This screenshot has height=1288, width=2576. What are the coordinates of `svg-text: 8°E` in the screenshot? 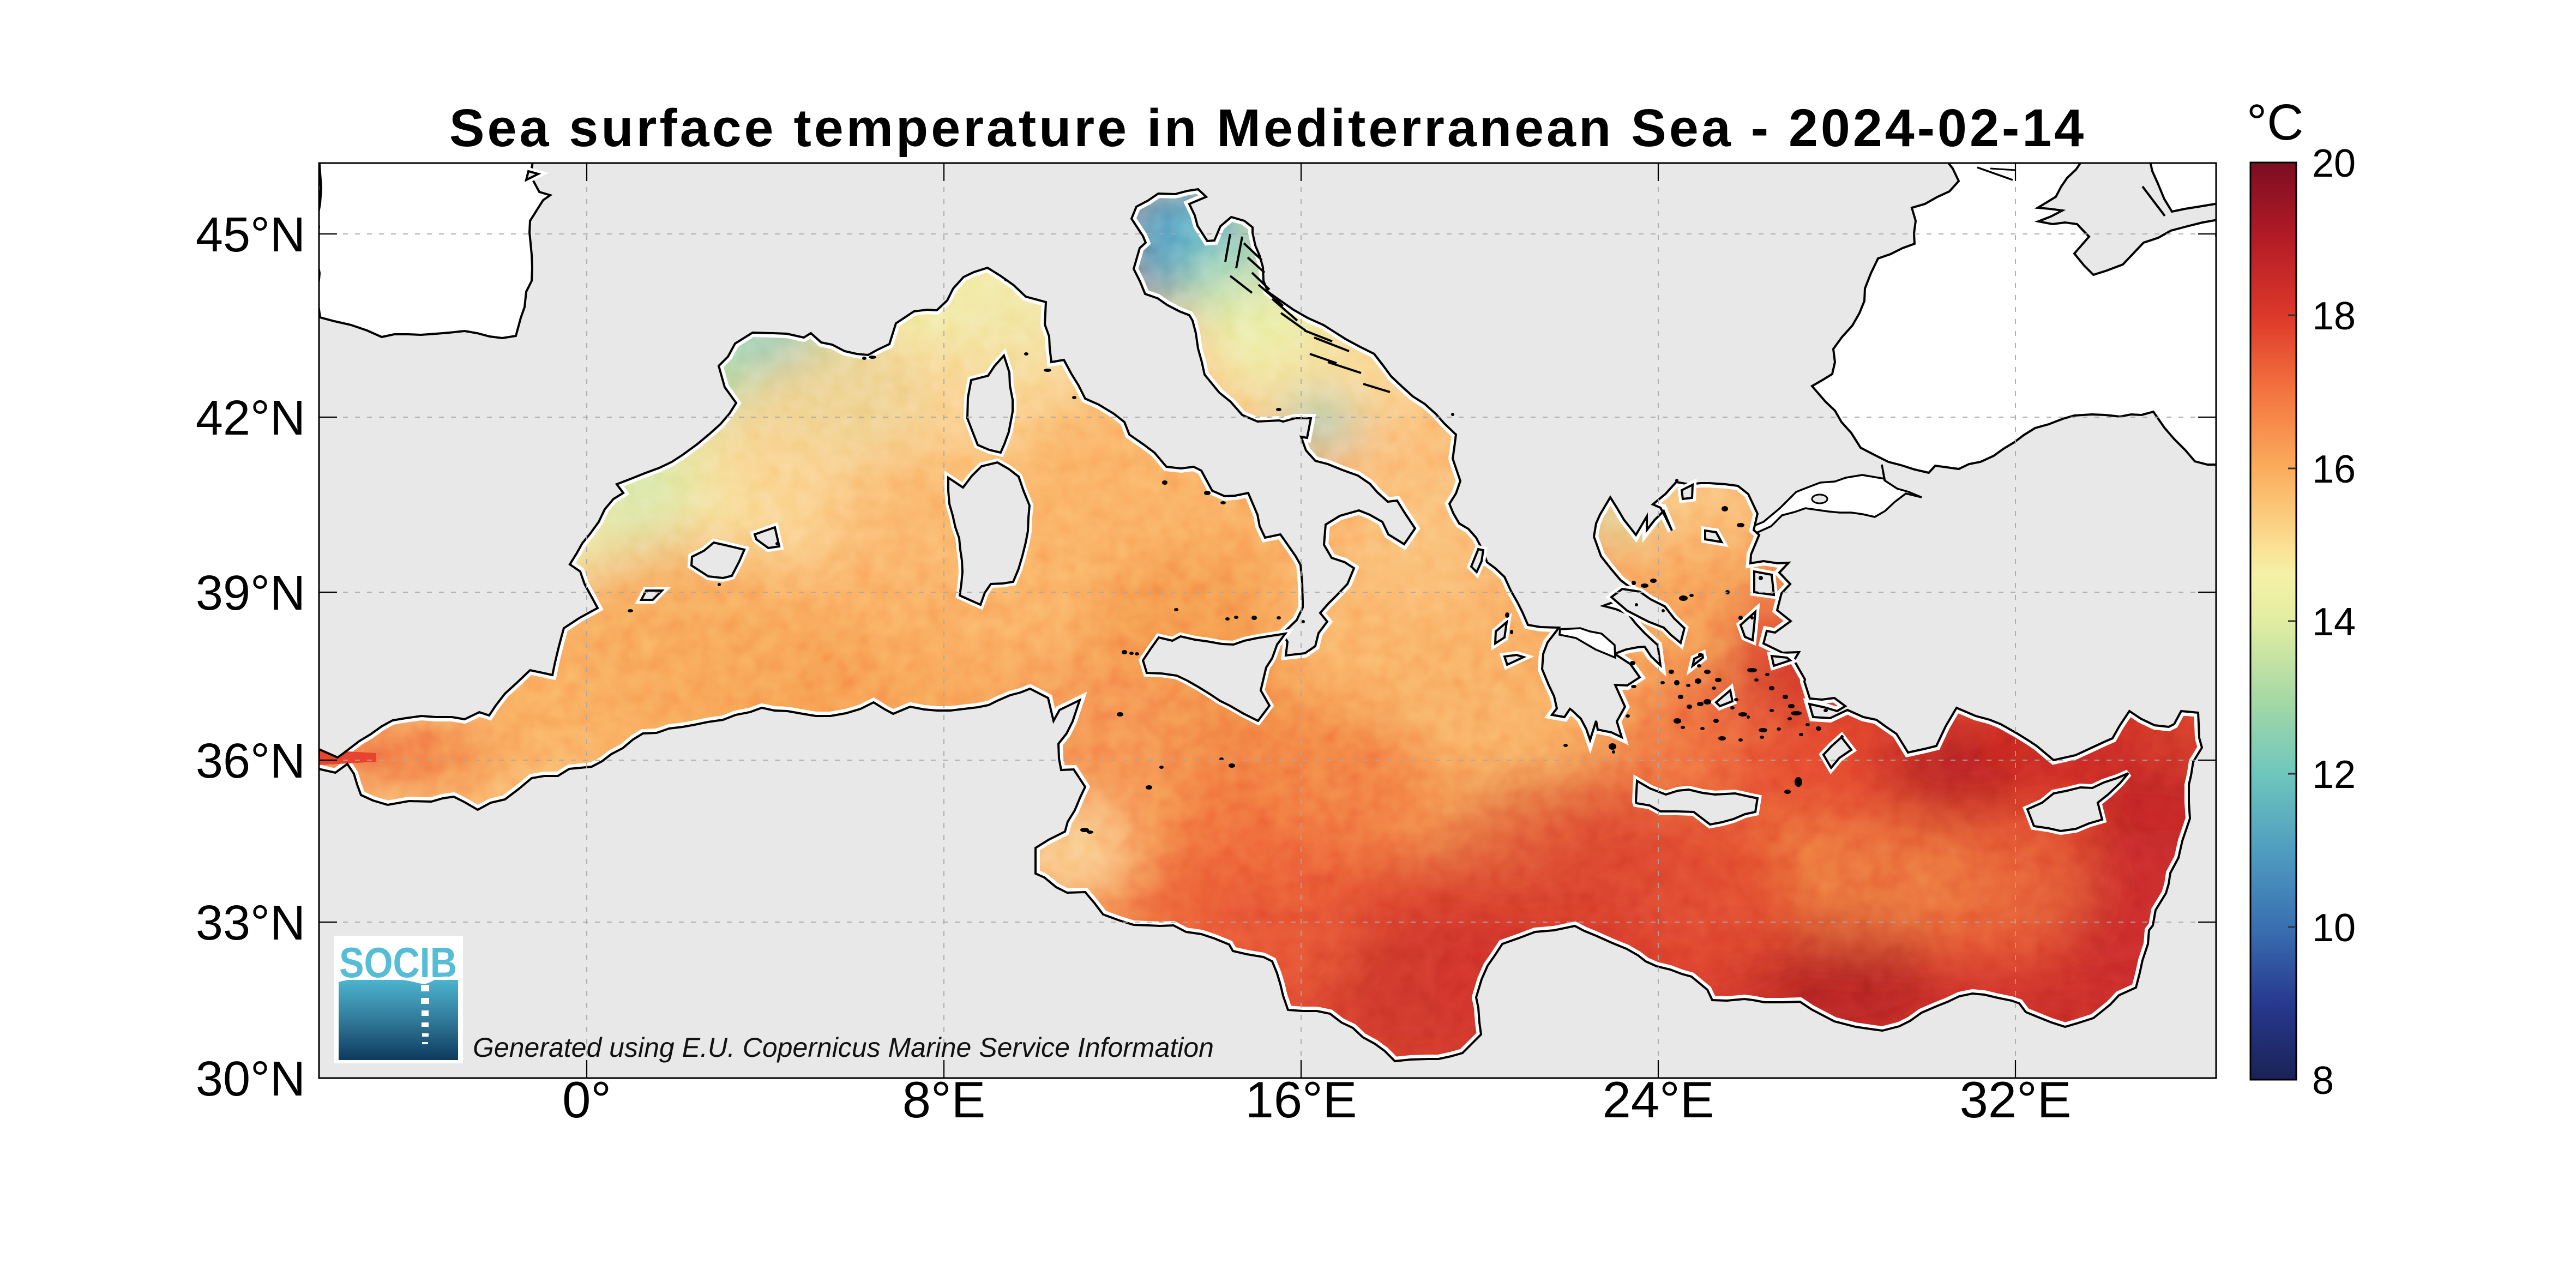 It's located at (944, 1099).